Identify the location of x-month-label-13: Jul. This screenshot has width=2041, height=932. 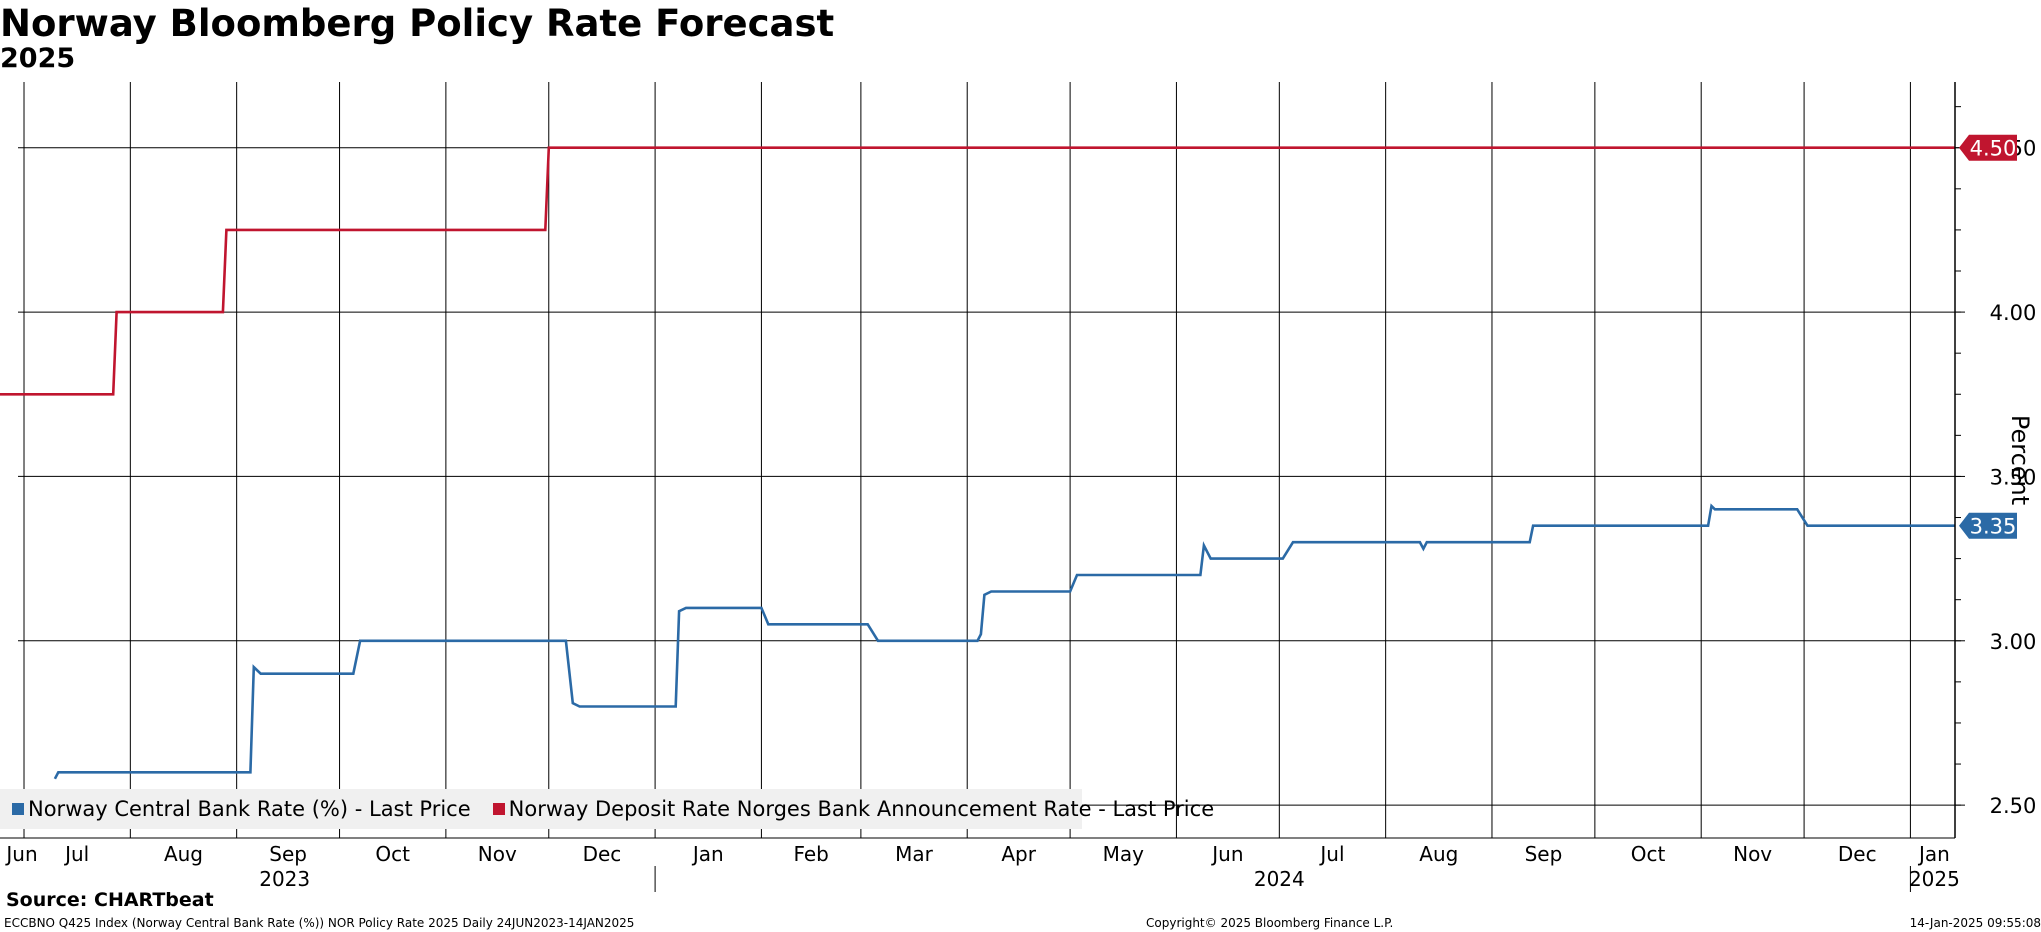
(1331, 854).